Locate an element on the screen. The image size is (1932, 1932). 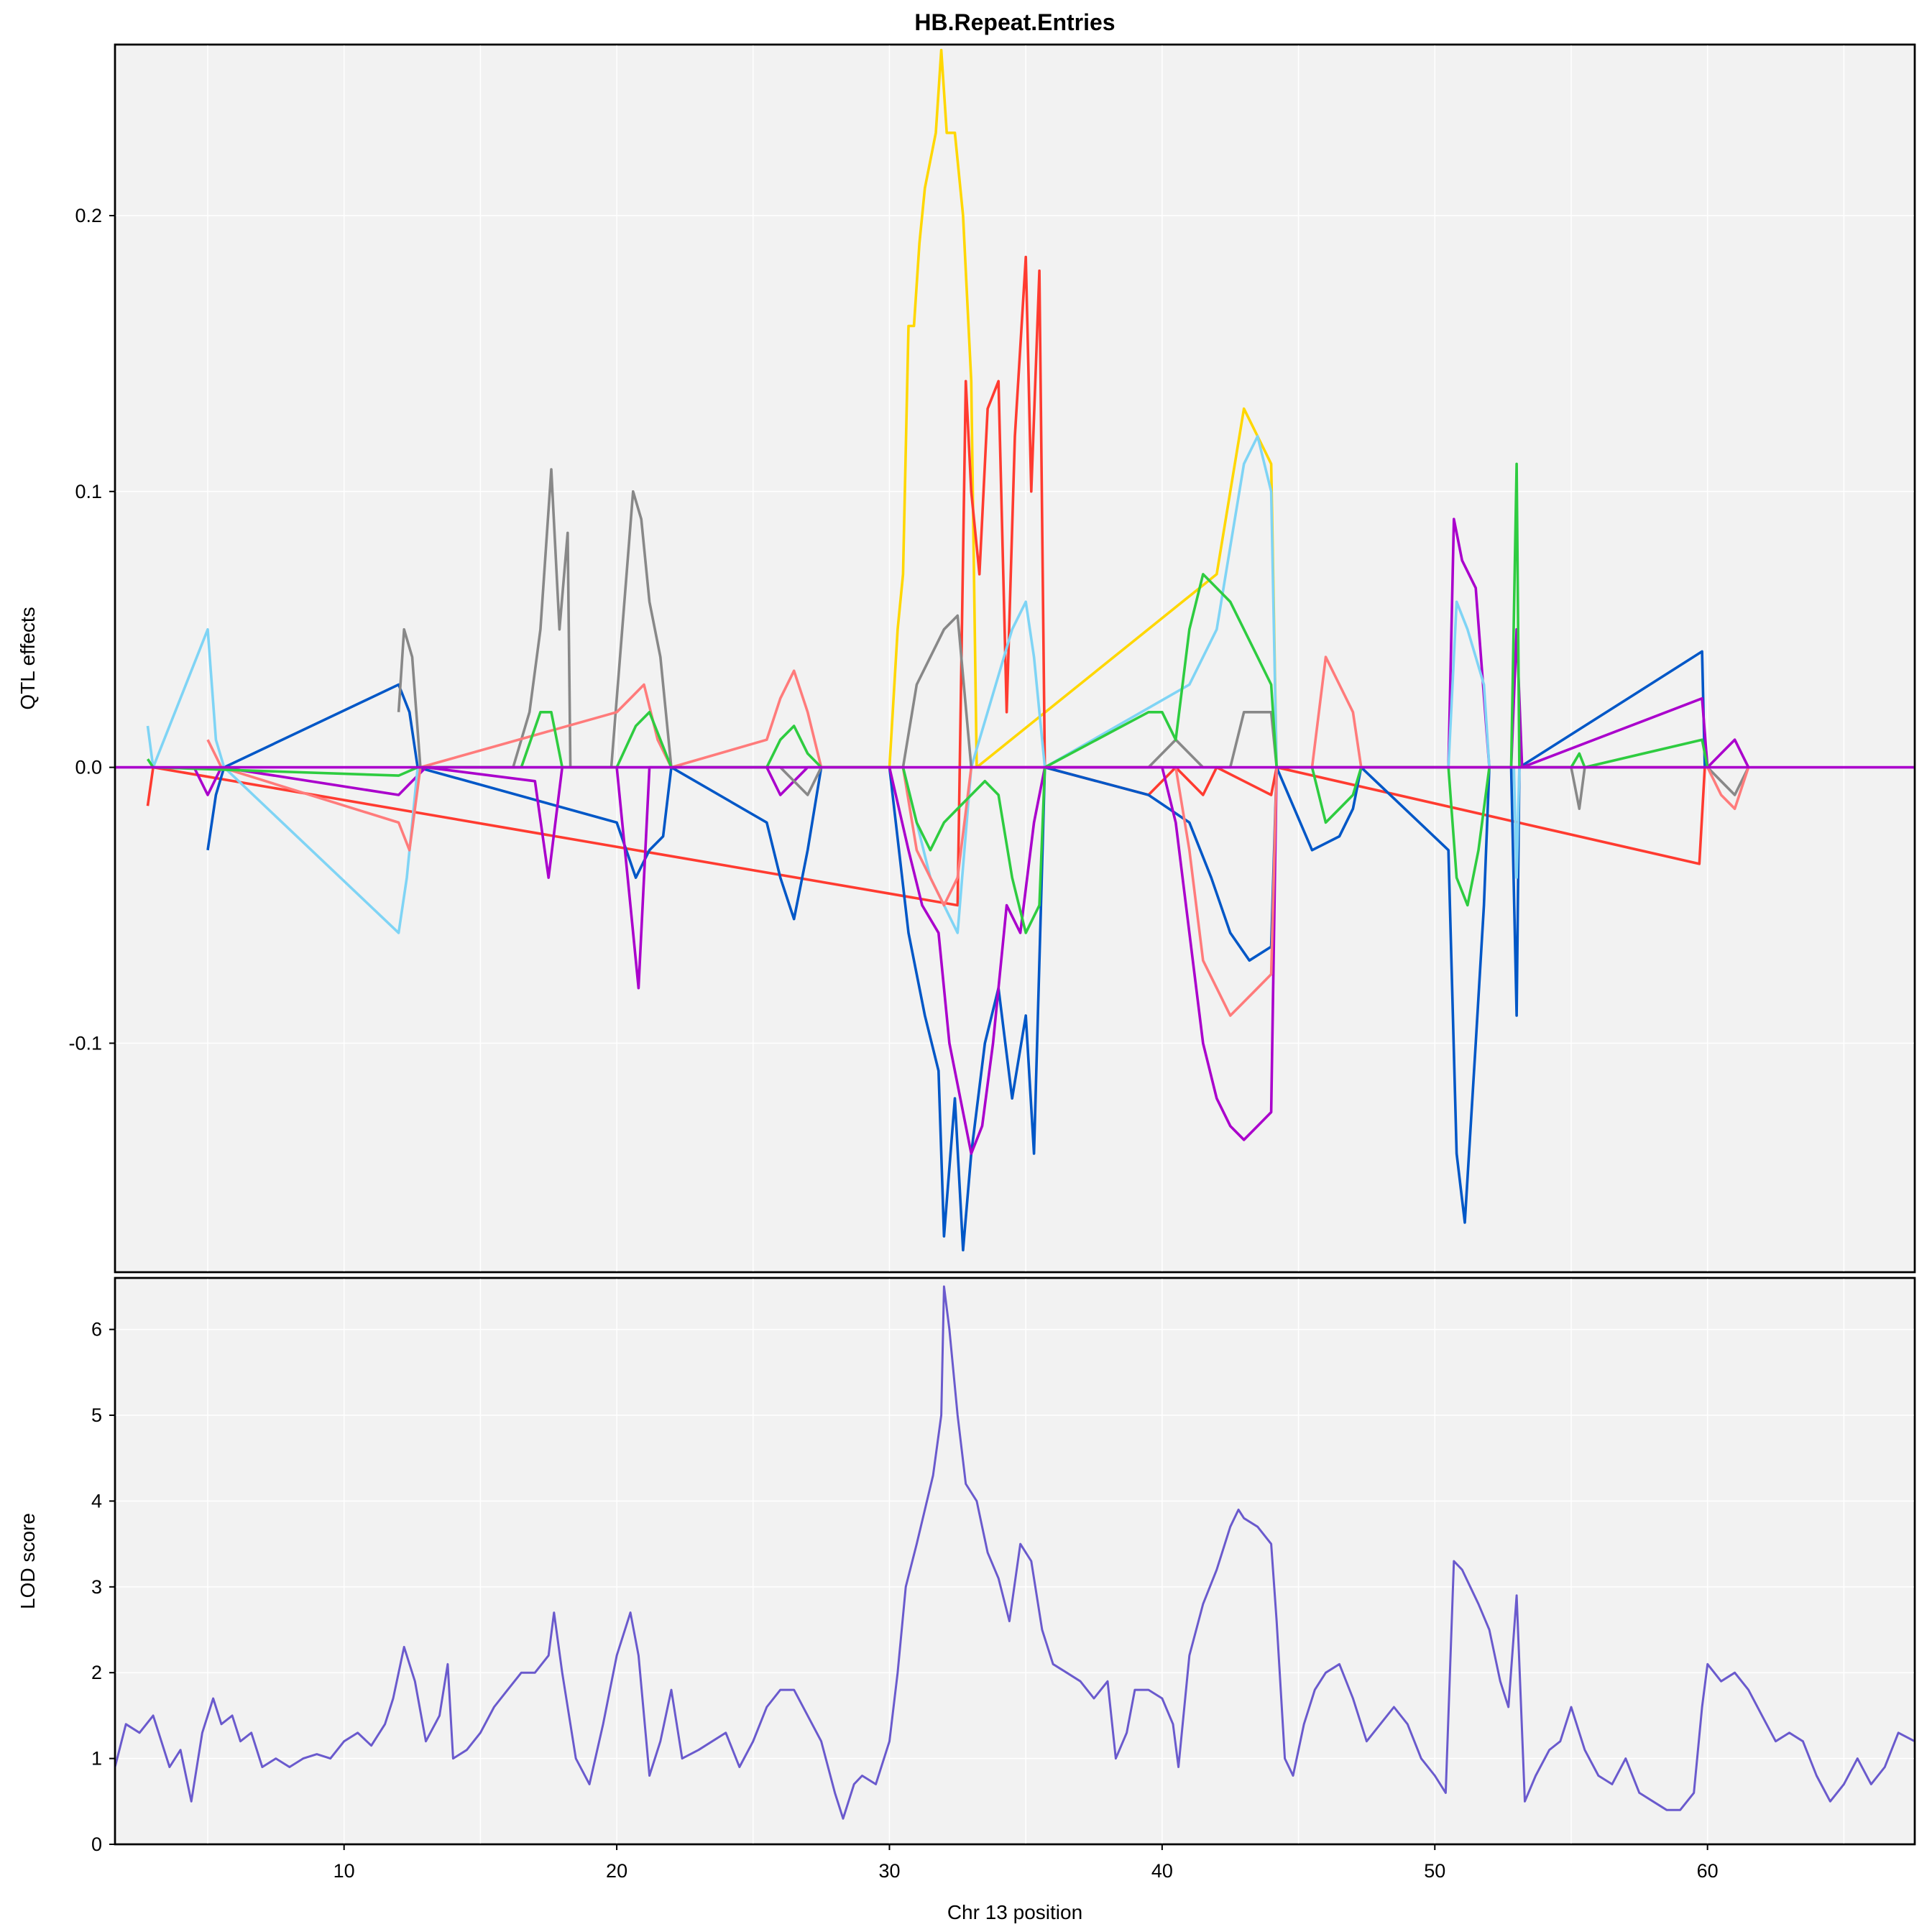
effects-y-axis-label: QTL effects is located at coordinates (28, 658).